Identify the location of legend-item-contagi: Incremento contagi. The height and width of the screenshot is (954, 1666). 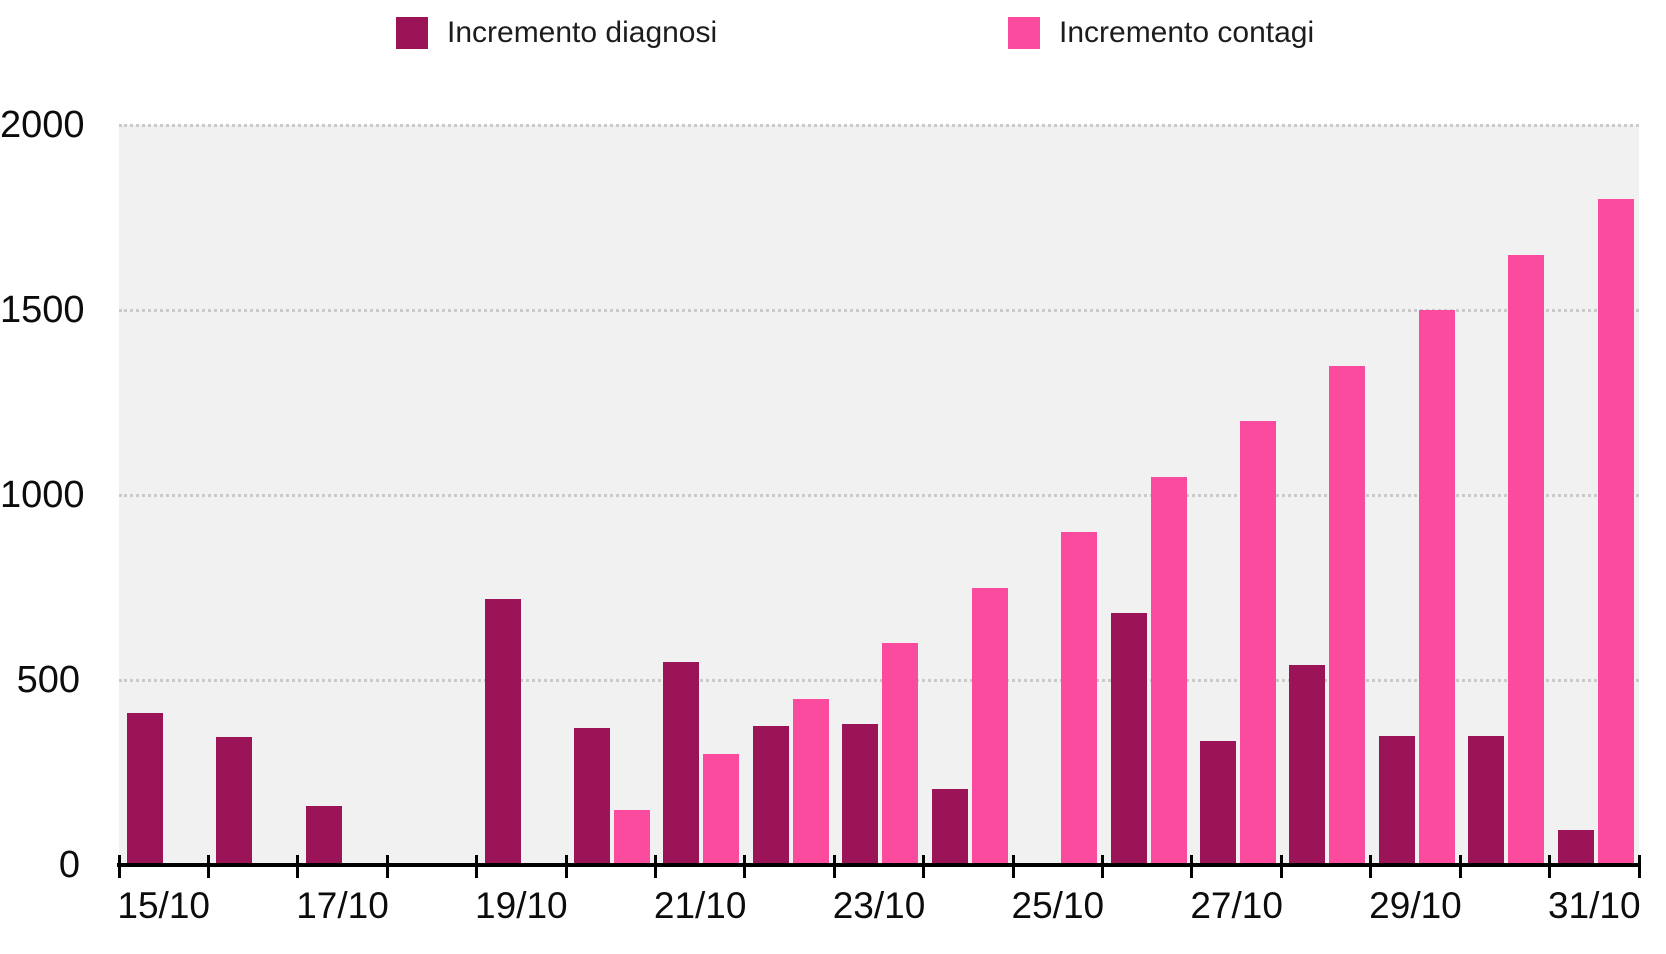
(1161, 33).